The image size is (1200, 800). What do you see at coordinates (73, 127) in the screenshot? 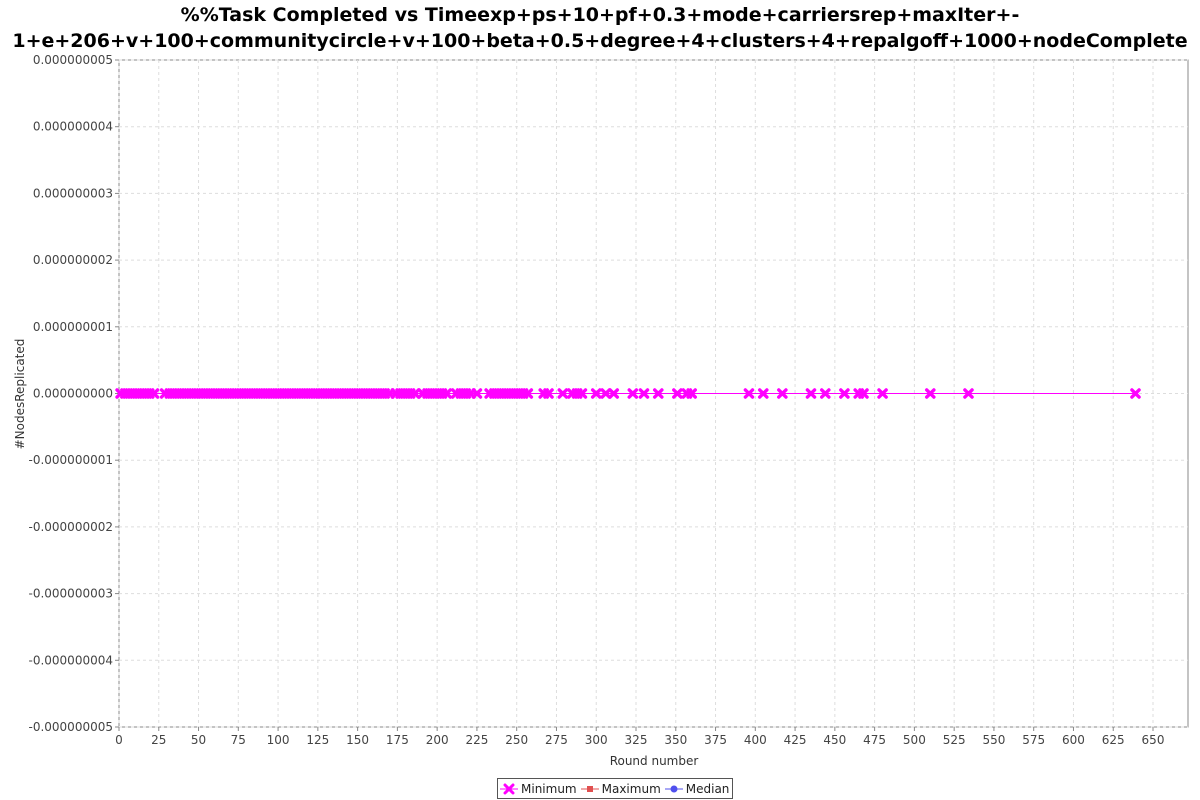
I see `y-tick-label: 0.000000004` at bounding box center [73, 127].